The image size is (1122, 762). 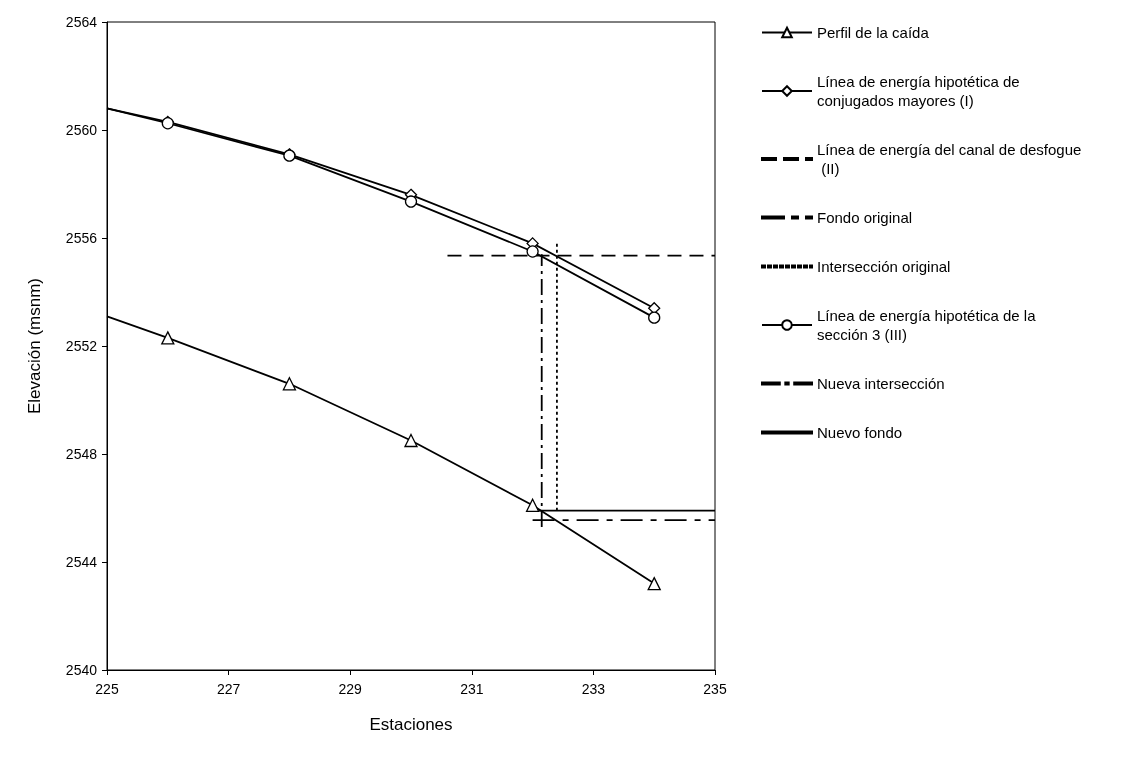 What do you see at coordinates (81, 22) in the screenshot?
I see `y-tick-label: 2564` at bounding box center [81, 22].